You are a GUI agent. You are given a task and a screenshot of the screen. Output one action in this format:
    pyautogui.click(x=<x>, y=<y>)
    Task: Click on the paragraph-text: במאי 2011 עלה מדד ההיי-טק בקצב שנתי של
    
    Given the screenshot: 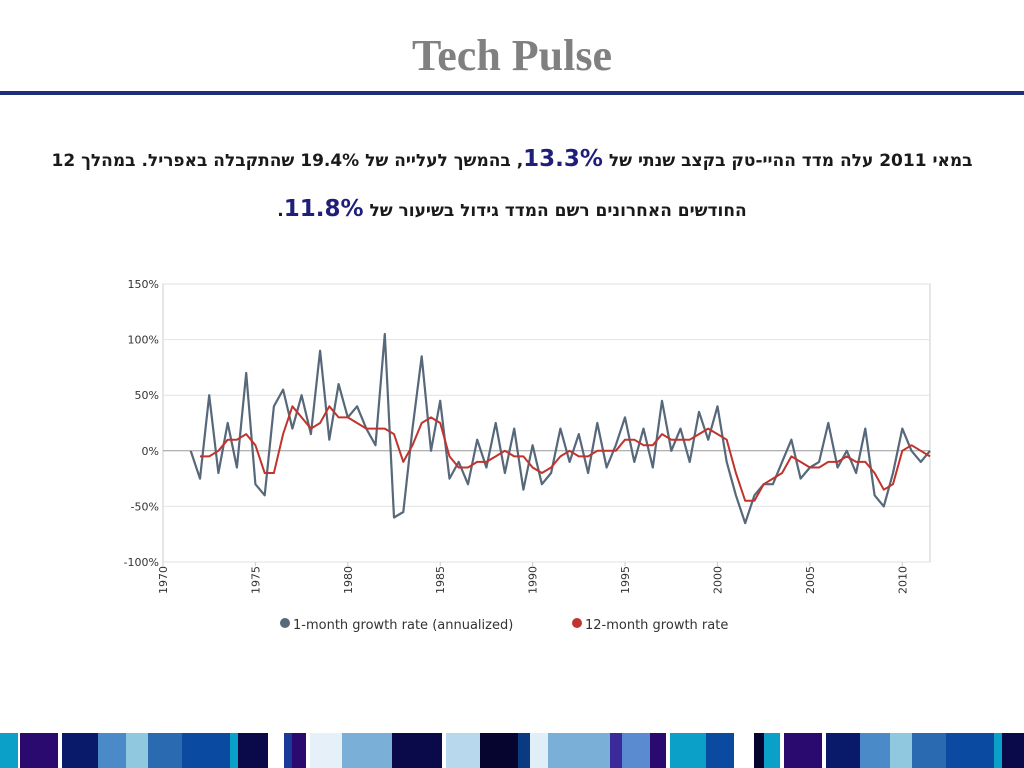 What is the action you would take?
    pyautogui.click(x=787, y=161)
    